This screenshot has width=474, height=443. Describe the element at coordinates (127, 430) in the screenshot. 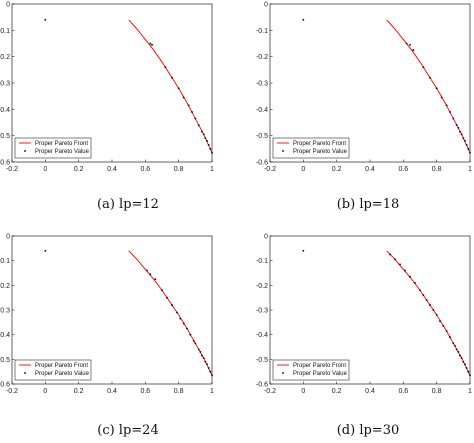

I see `subfigure-caption: (c) lp=24` at that location.